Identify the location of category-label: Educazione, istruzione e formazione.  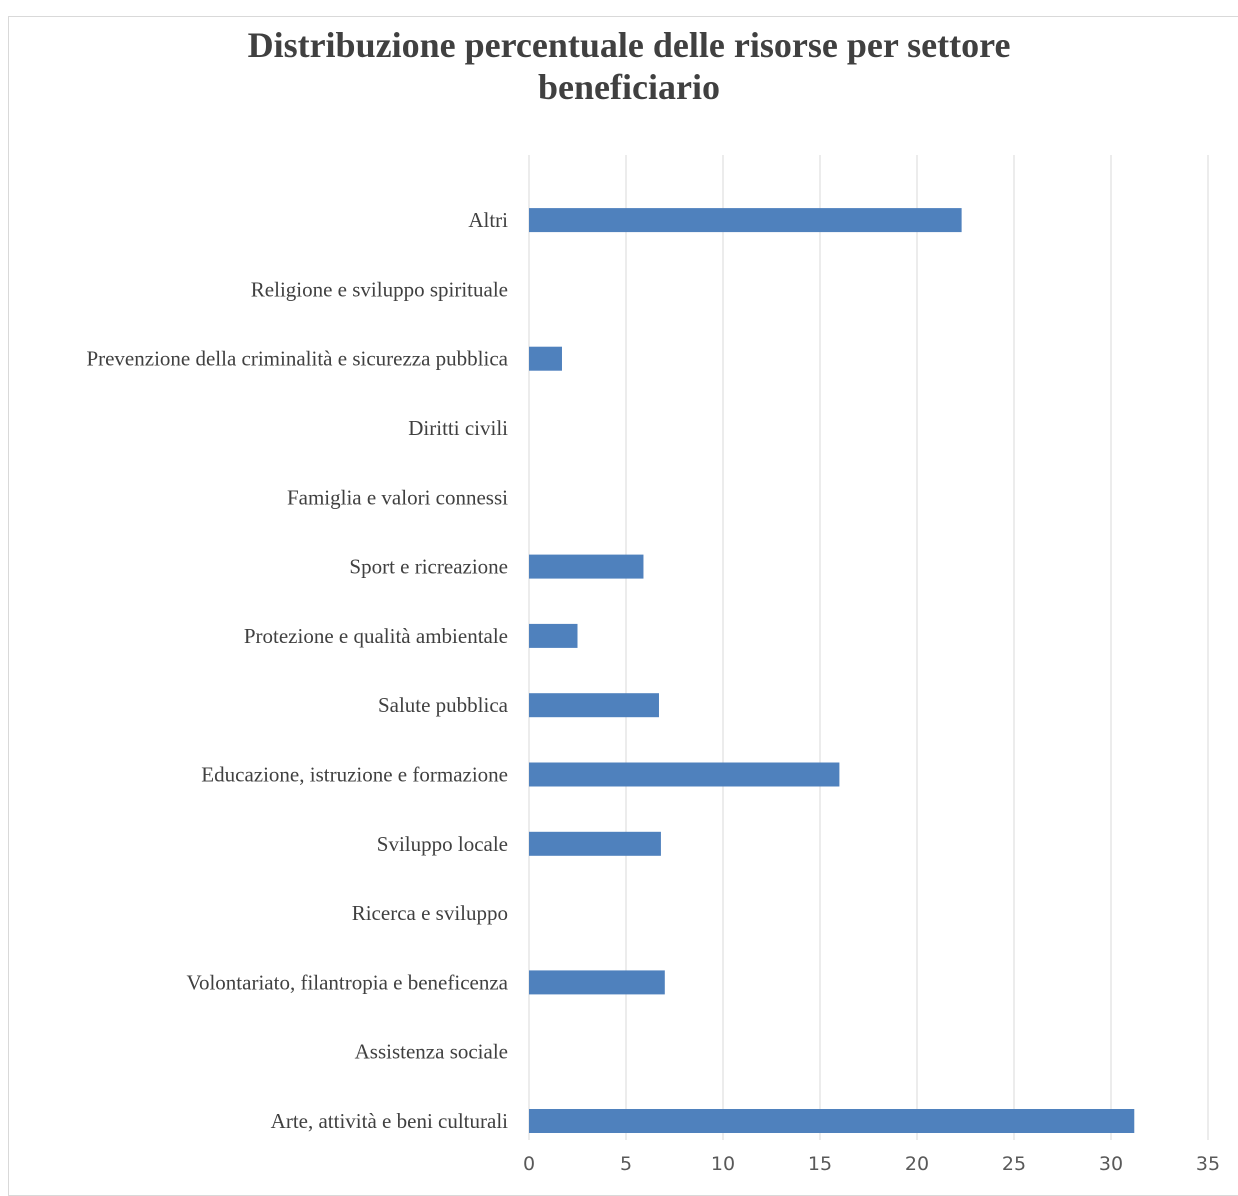
(354, 775).